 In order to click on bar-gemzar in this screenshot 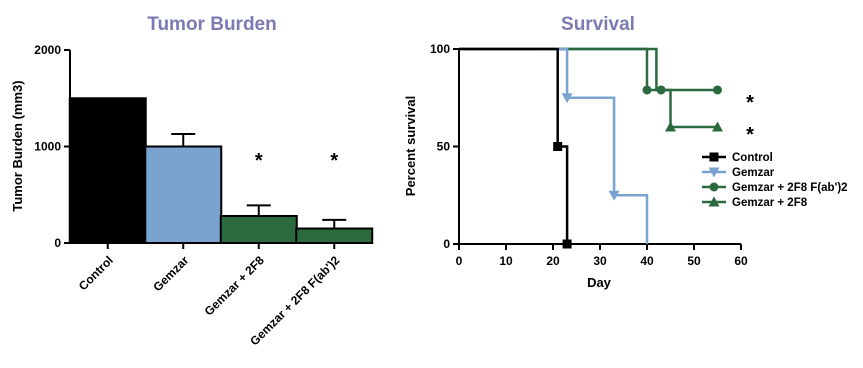, I will do `click(183, 194)`.